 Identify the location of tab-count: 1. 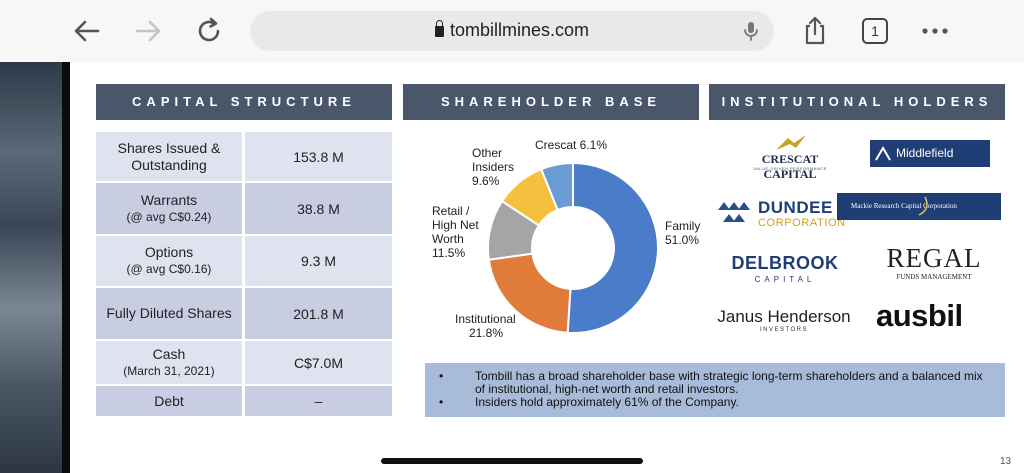
(875, 31).